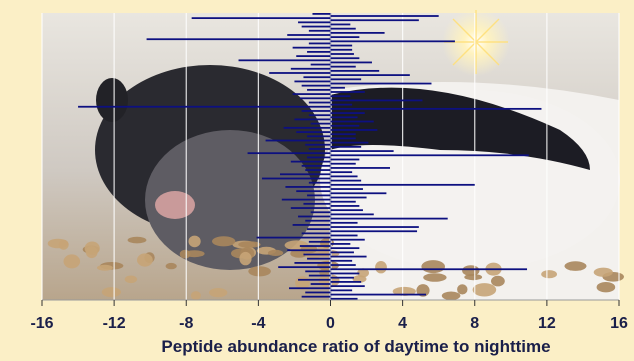  Describe the element at coordinates (114, 323) in the screenshot. I see `x-tick-label: -12` at that location.